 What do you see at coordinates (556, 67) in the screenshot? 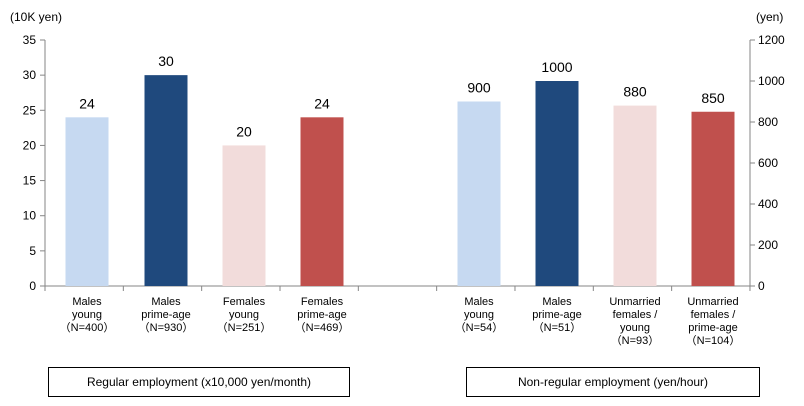
I see `non-regular-data-label: 1000` at bounding box center [556, 67].